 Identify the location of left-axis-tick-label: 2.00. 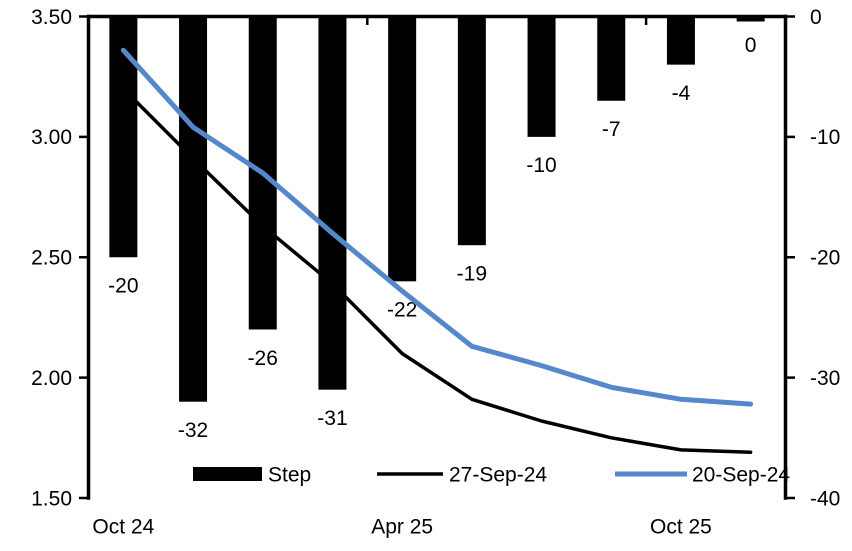
(51, 378).